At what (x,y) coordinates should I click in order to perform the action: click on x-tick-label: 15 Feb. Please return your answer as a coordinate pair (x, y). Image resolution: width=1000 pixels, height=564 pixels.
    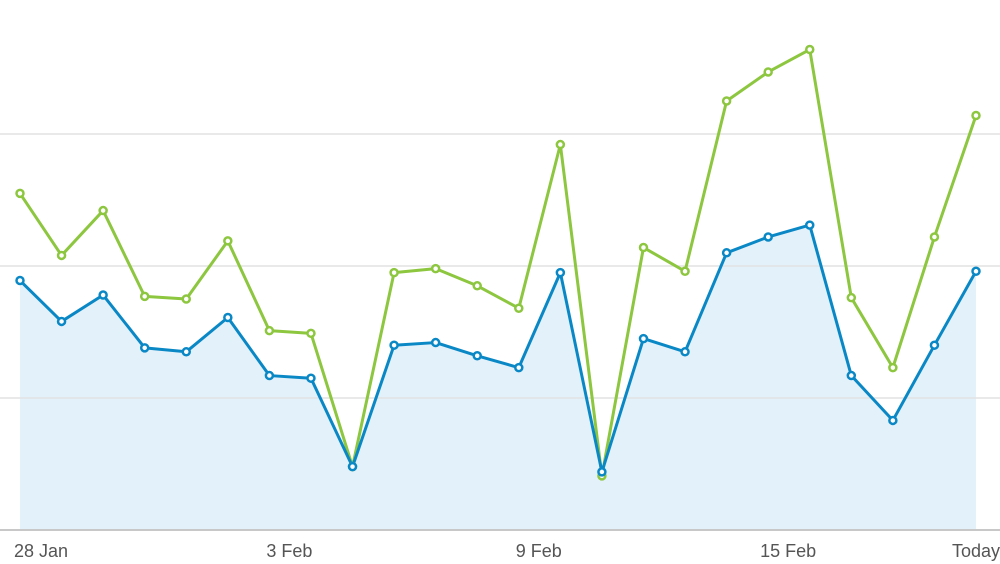
    Looking at the image, I should click on (788, 551).